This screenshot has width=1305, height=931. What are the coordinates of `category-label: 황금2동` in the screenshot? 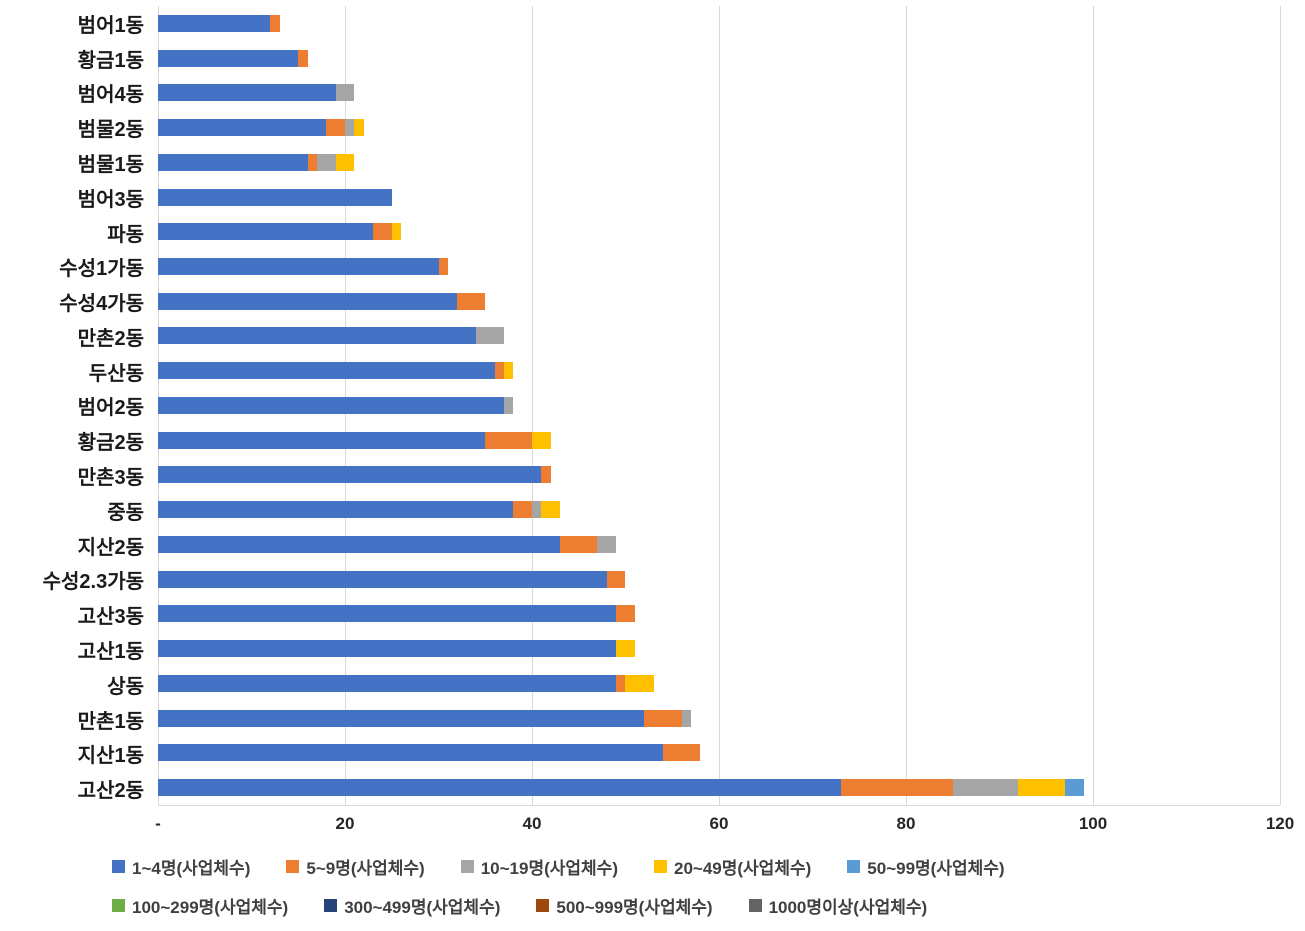 It's located at (110, 443).